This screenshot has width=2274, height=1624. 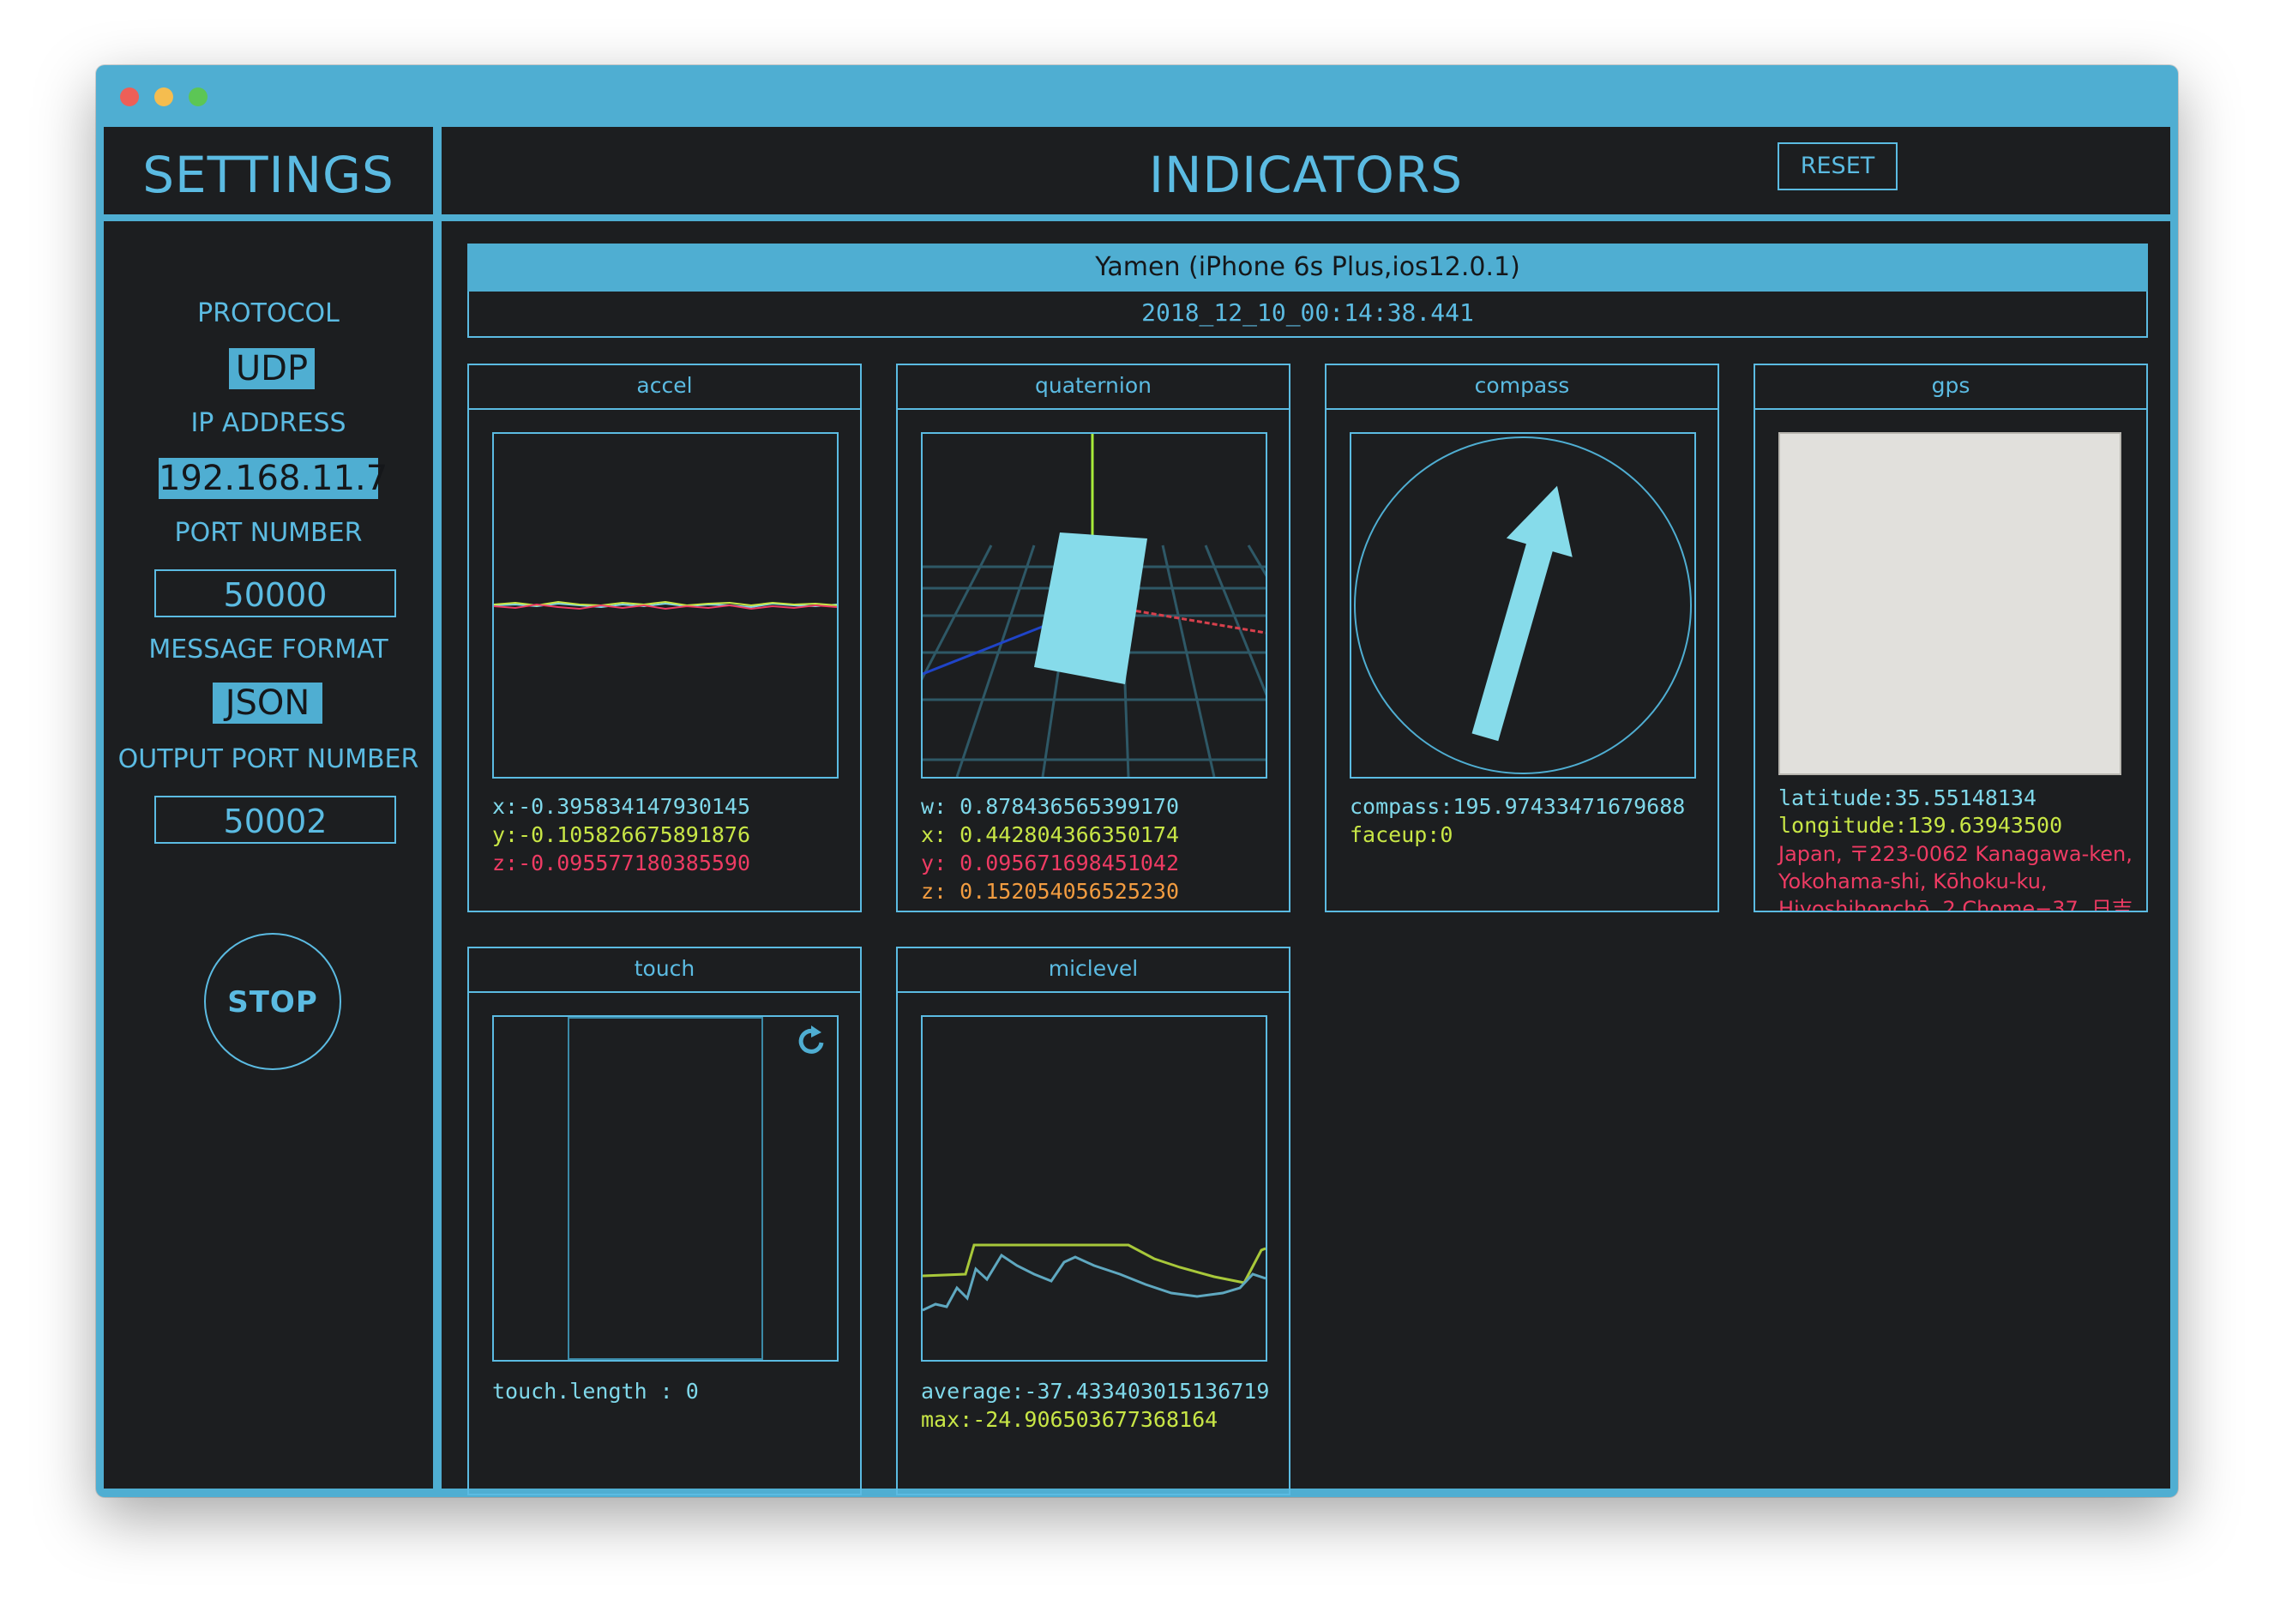 I want to click on refresh-icon, so click(x=811, y=1041).